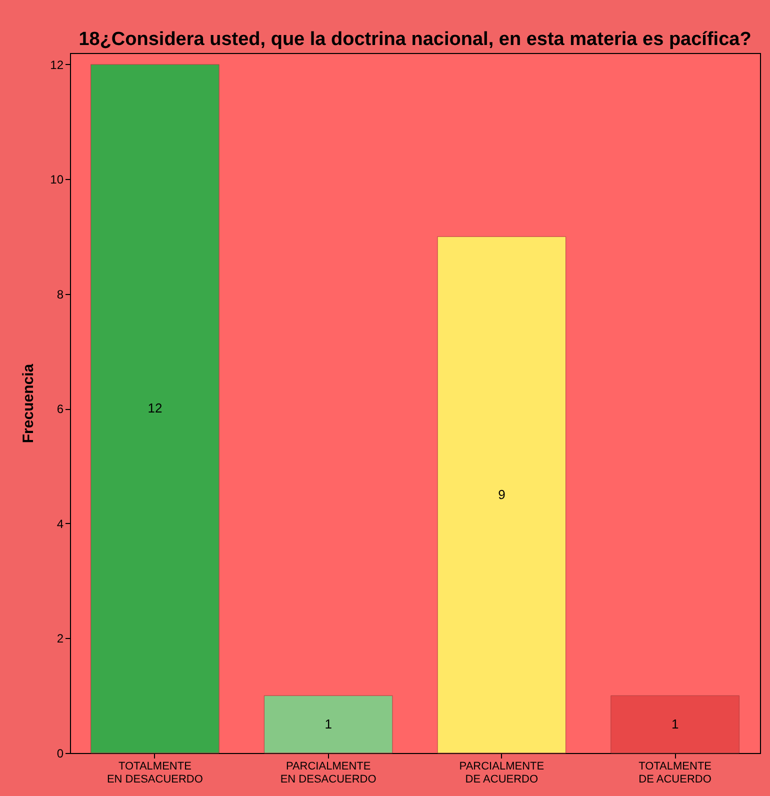 The height and width of the screenshot is (796, 770). I want to click on data-label: 9, so click(502, 494).